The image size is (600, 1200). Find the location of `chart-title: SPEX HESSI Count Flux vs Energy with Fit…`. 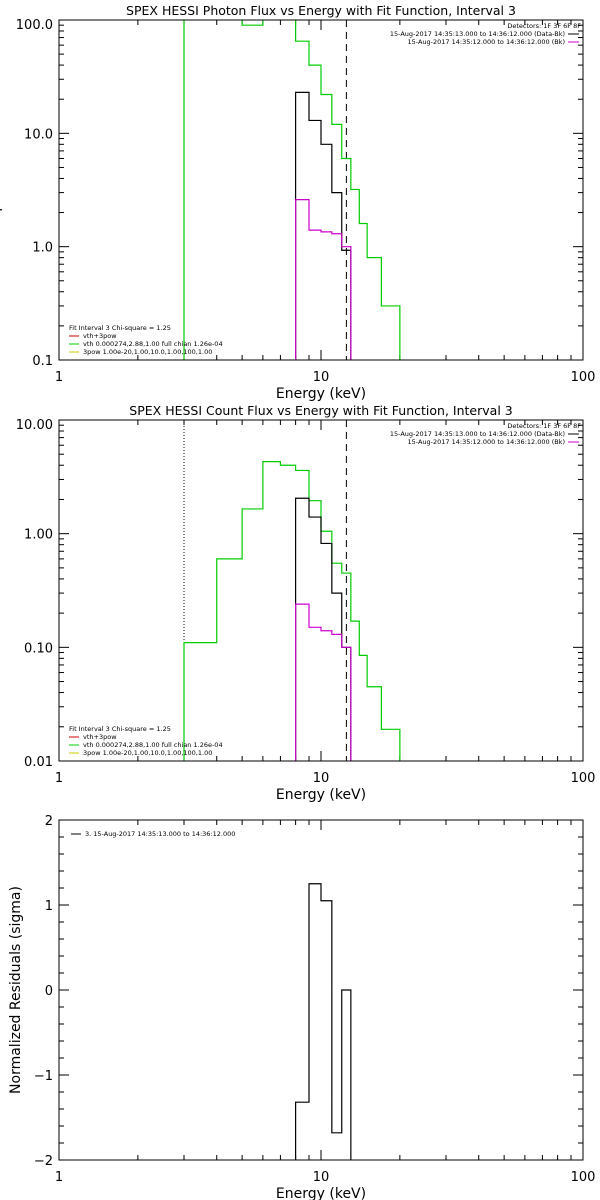

chart-title: SPEX HESSI Count Flux vs Energy with Fit… is located at coordinates (320, 410).